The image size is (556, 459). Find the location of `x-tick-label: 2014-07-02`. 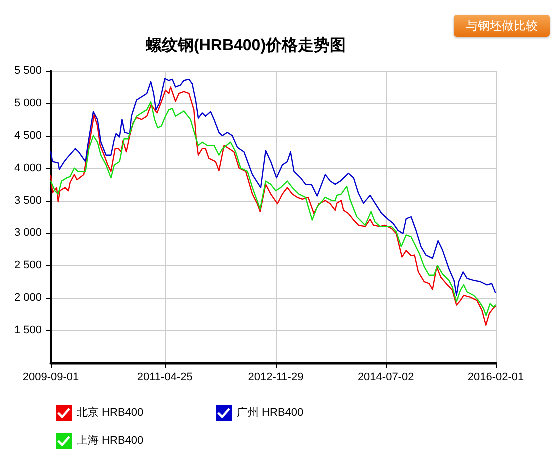

x-tick-label: 2014-07-02 is located at coordinates (386, 378).